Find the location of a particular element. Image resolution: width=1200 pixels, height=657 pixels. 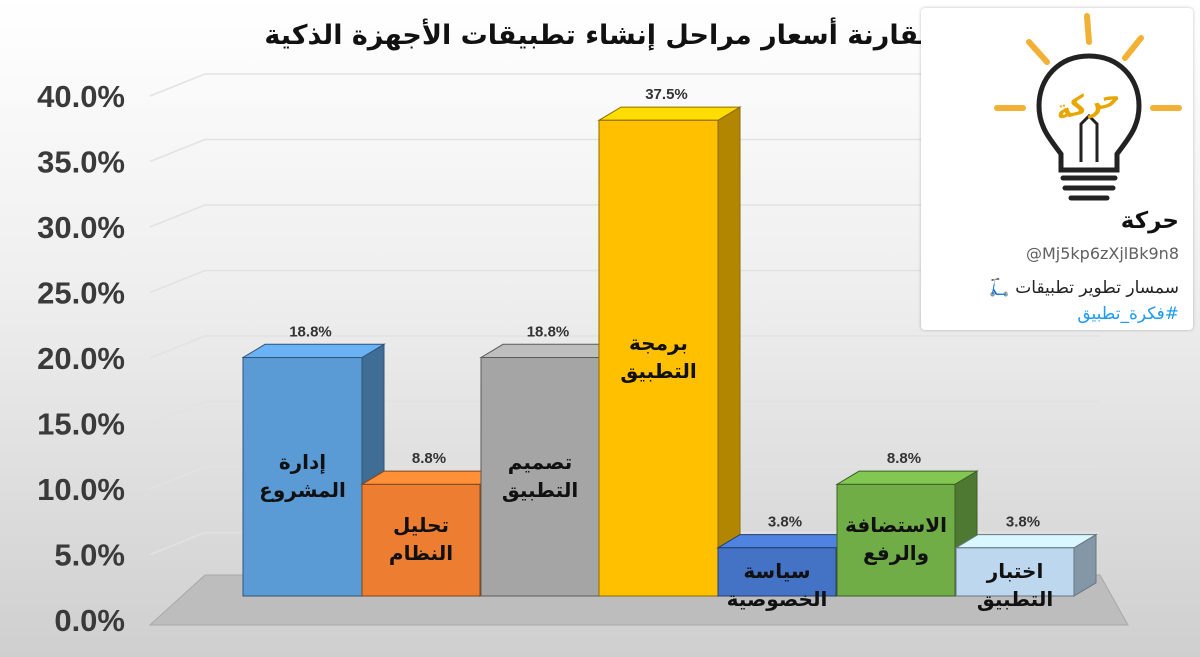

y-tick-label: 40.0% is located at coordinates (81, 96).